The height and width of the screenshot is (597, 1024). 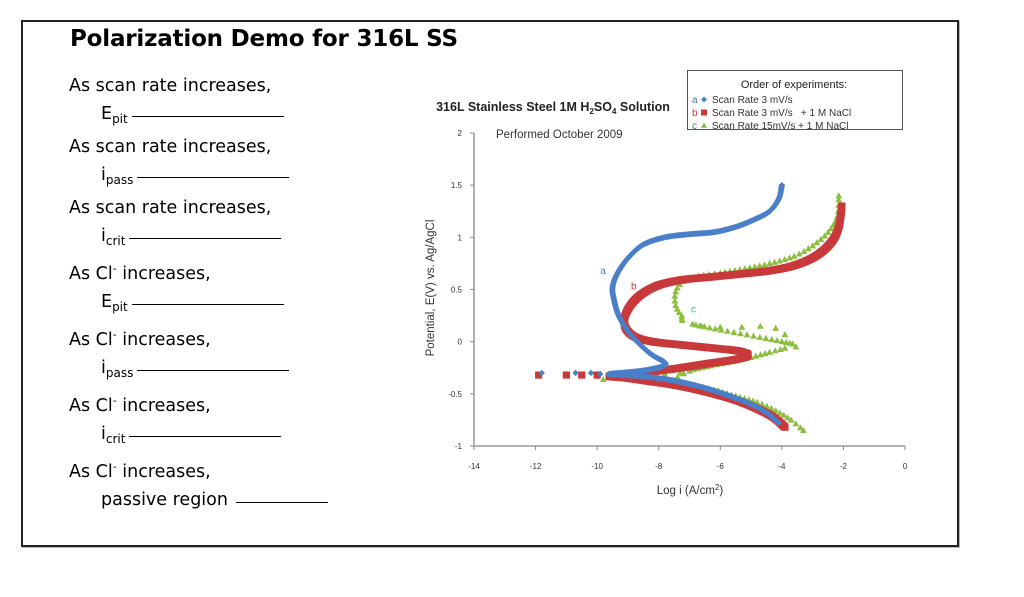 What do you see at coordinates (721, 466) in the screenshot?
I see `x-tick-label: -6` at bounding box center [721, 466].